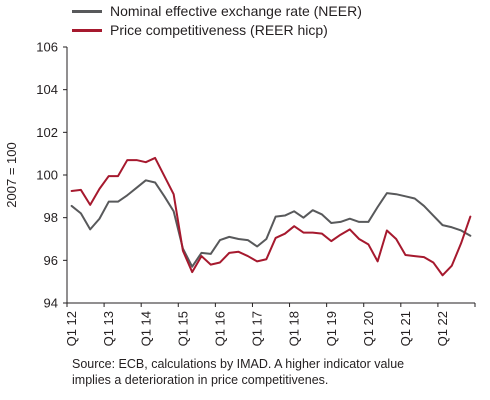 The width and height of the screenshot is (490, 400). Describe the element at coordinates (47, 175) in the screenshot. I see `y-tick-label: 100` at that location.